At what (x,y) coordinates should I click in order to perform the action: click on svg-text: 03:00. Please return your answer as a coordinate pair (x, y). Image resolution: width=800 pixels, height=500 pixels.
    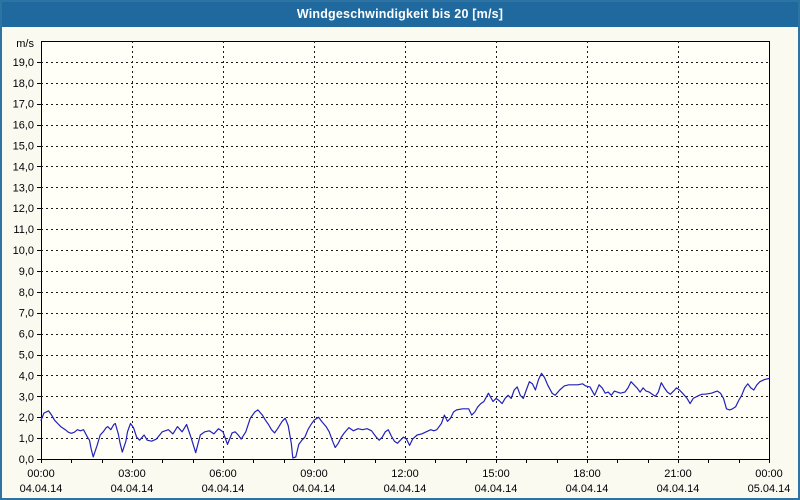
    Looking at the image, I should click on (132, 474).